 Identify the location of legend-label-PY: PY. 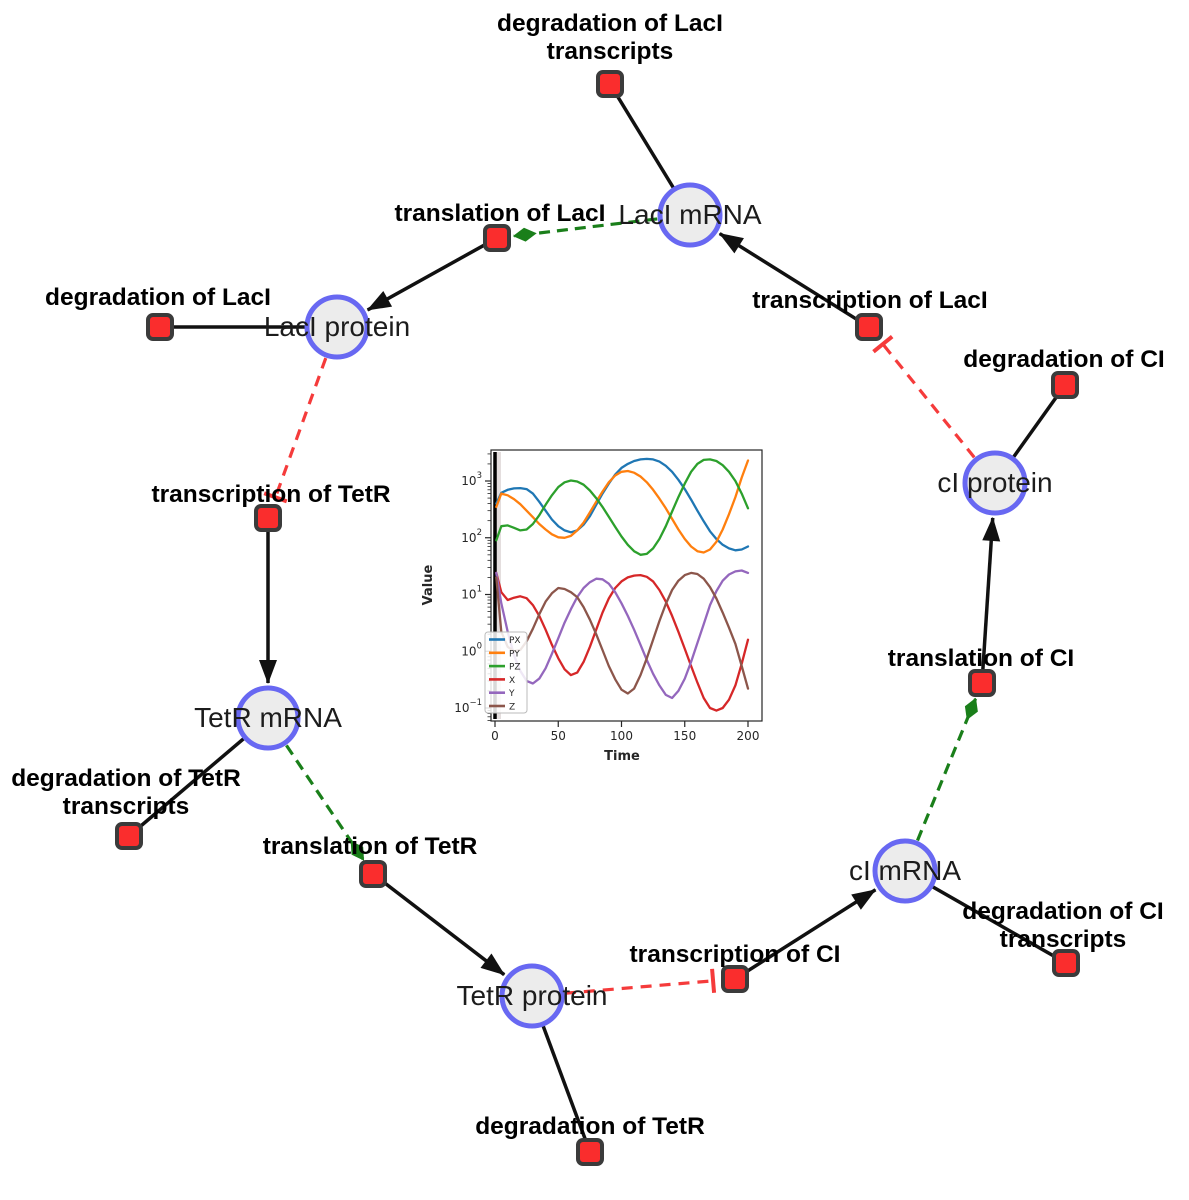
(514, 654).